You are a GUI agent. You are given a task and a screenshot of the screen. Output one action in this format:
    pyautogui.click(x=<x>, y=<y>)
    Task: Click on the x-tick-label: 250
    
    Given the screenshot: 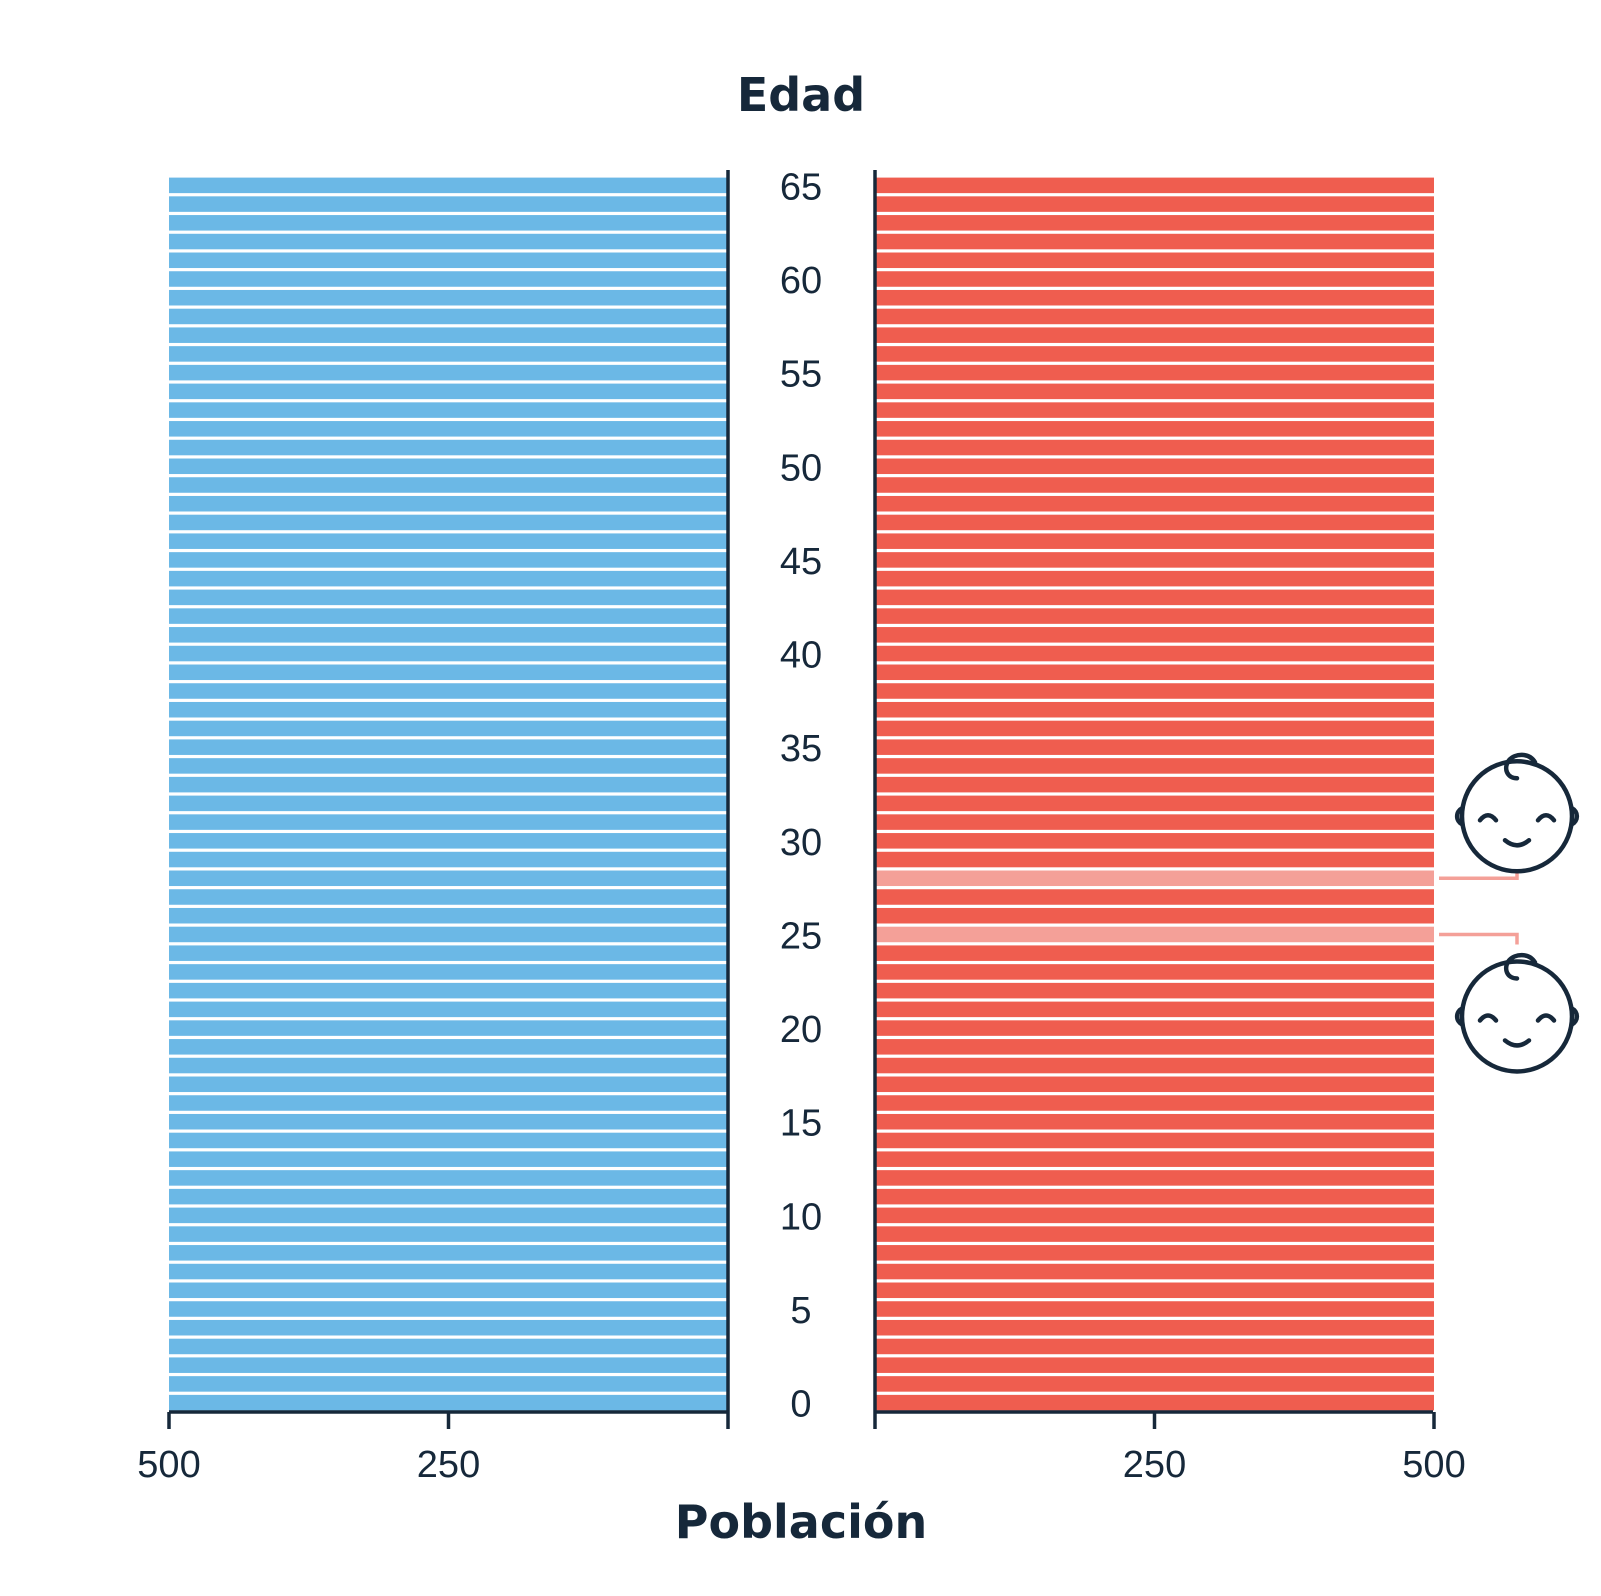 What is the action you would take?
    pyautogui.click(x=1154, y=1465)
    